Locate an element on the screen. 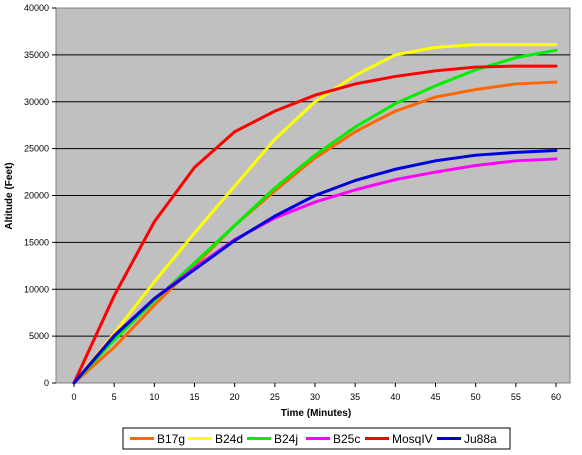  x-axis-ticks: 0 5 10 15 20 25 30 35 40 45 50 55 60 is located at coordinates (316, 392).